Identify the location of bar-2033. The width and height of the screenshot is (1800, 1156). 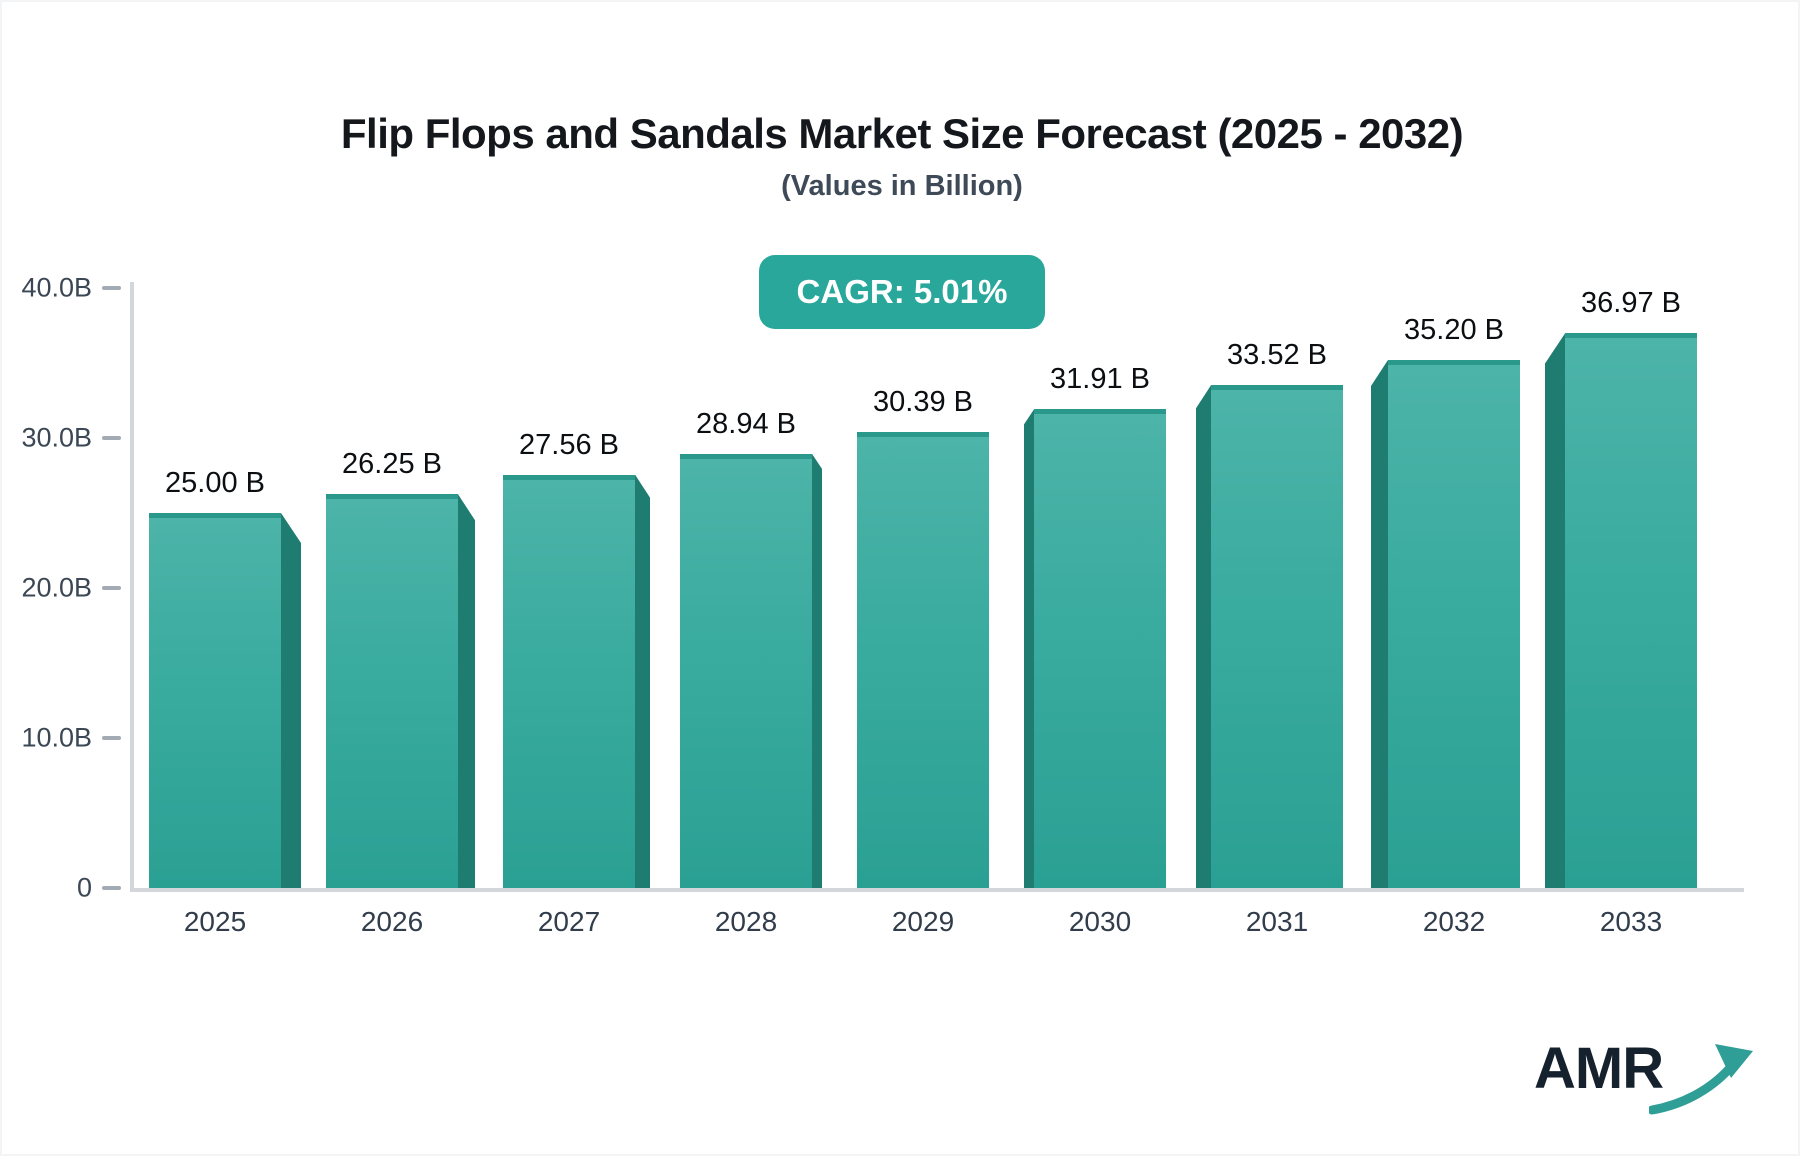
(1631, 610).